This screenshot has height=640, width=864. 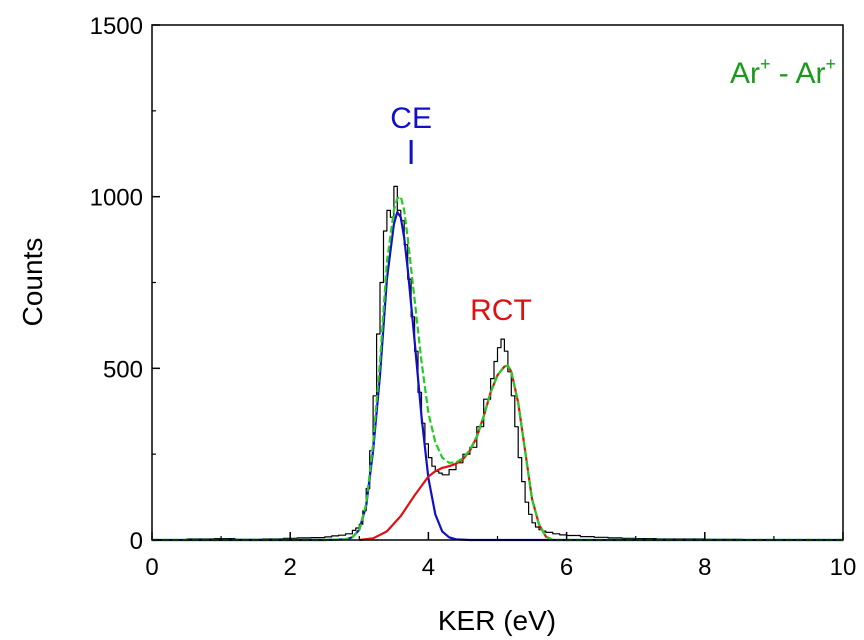 What do you see at coordinates (704, 567) in the screenshot?
I see `x-tick-label: 8` at bounding box center [704, 567].